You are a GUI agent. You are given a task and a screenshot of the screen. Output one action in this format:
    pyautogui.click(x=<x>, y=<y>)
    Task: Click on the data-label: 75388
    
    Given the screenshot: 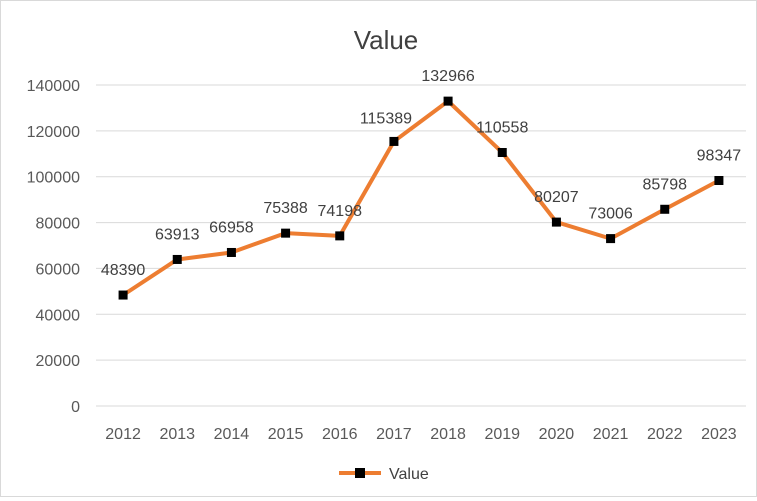 What is the action you would take?
    pyautogui.click(x=285, y=208)
    